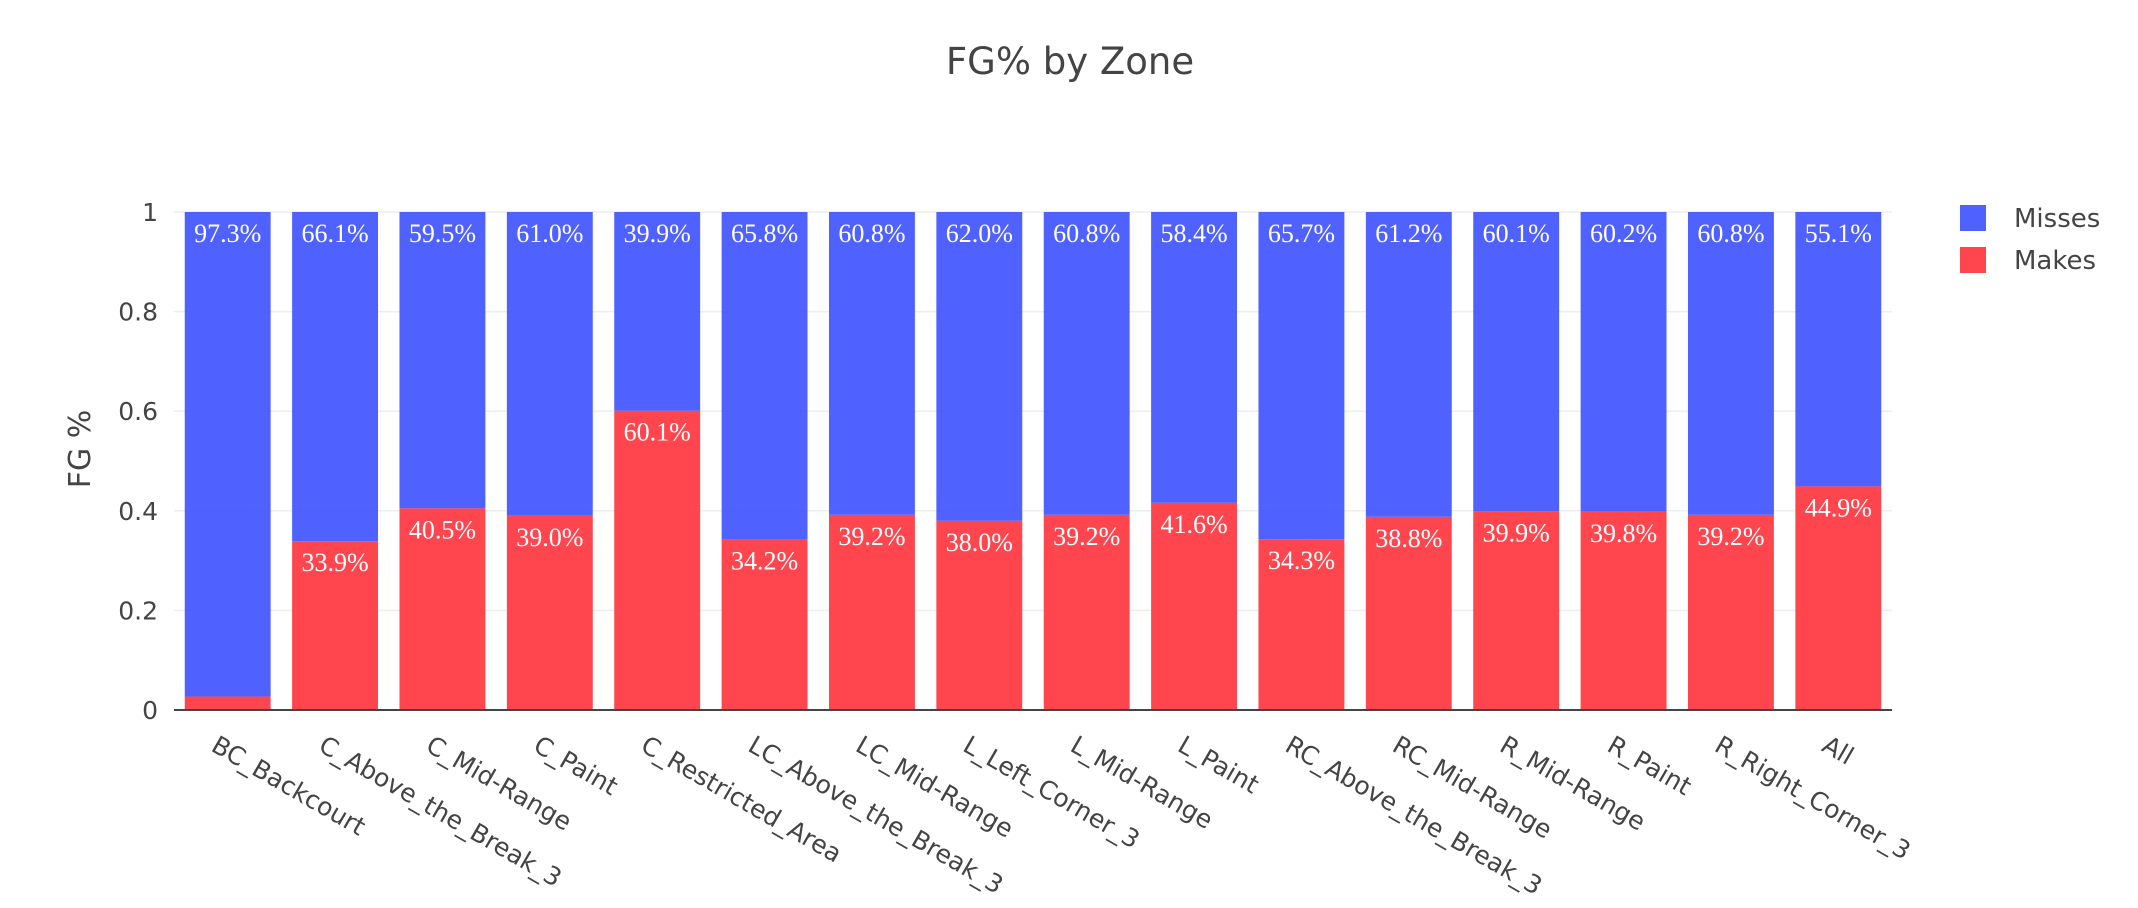 The width and height of the screenshot is (2138, 908). Describe the element at coordinates (227, 233) in the screenshot. I see `data-label-misses: 97.3%` at that location.